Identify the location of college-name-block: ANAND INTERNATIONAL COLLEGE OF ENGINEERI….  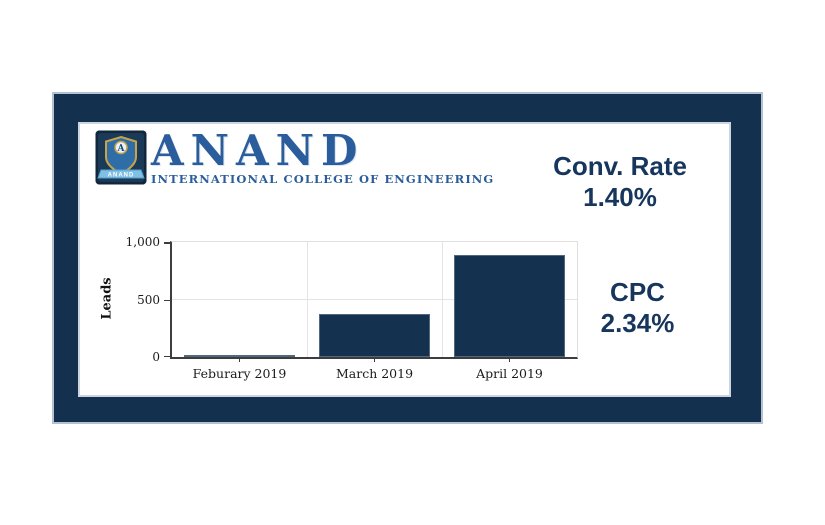
(323, 156).